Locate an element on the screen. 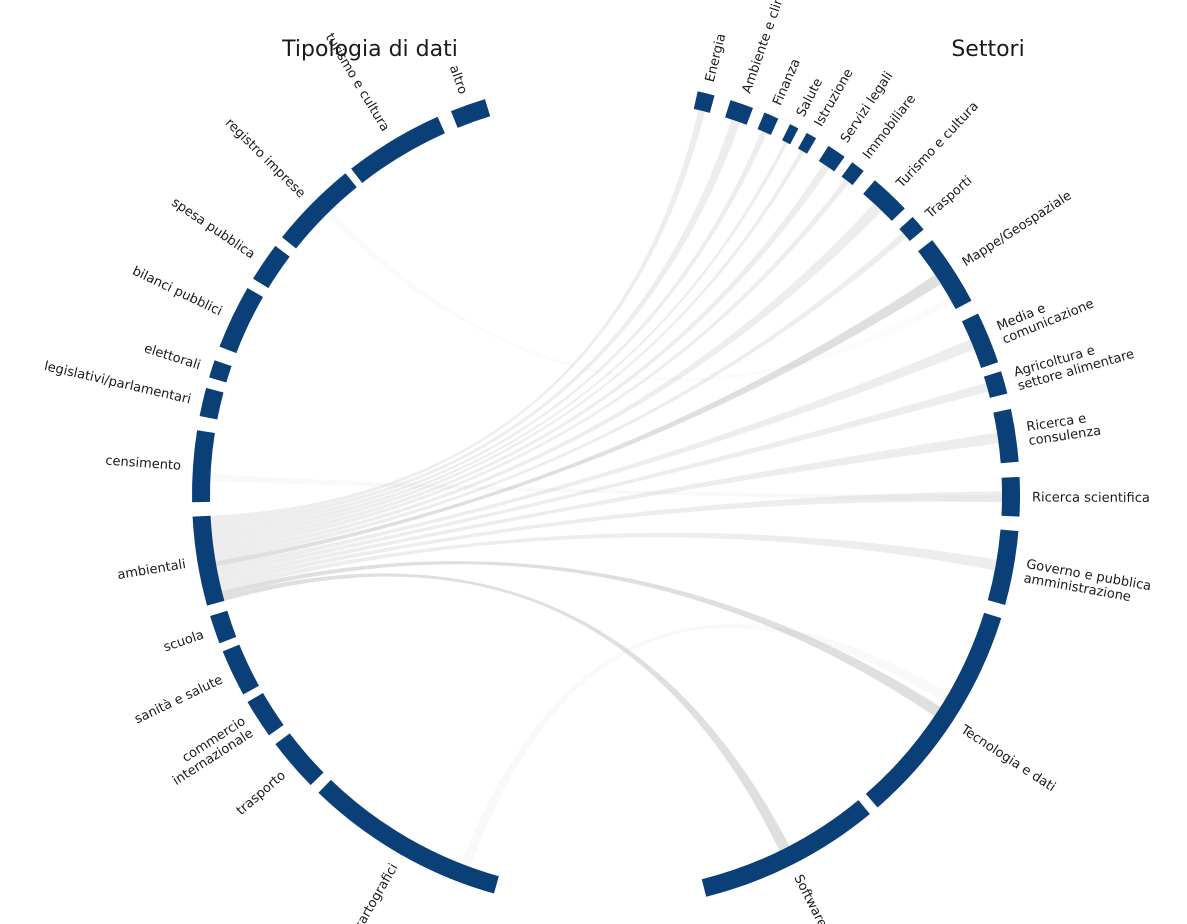  group-label: scuola is located at coordinates (184, 642).